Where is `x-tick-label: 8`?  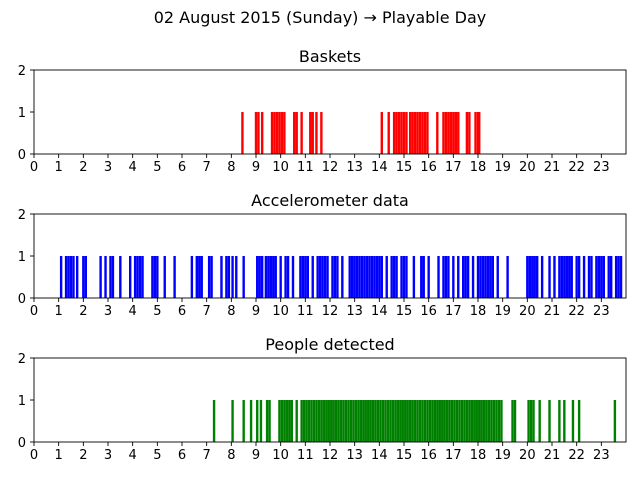
x-tick-label: 8 is located at coordinates (231, 167).